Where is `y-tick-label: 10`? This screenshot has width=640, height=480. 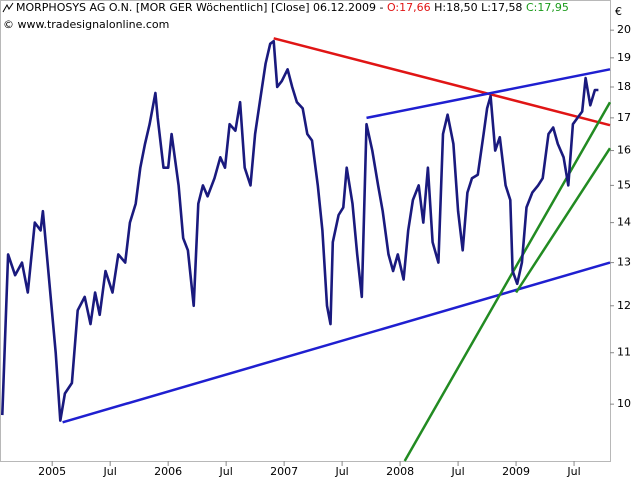
y-tick-label: 10 is located at coordinates (624, 403).